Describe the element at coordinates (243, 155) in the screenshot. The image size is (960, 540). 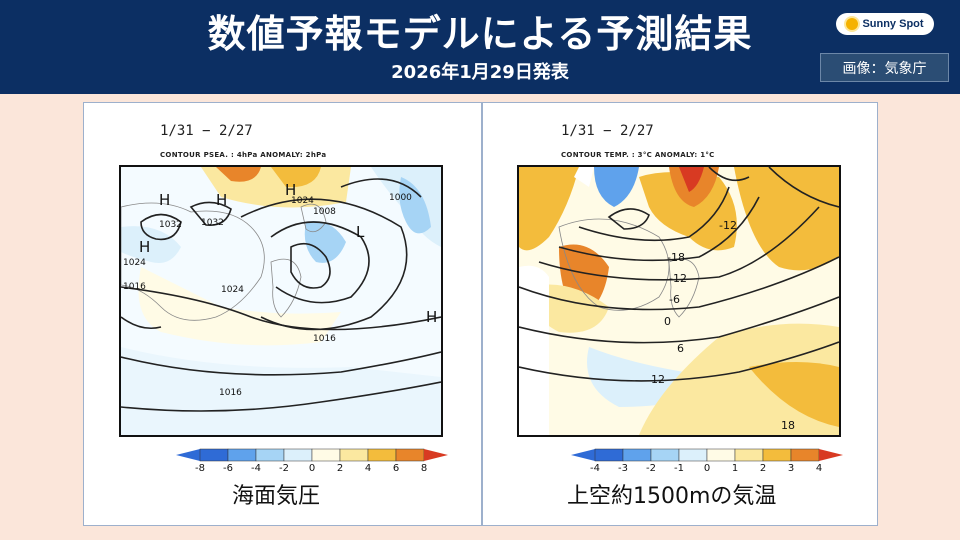
I see `contour-legend: CONTOUR PSEA. : 4hPa ANOMALY: 2hPa` at that location.